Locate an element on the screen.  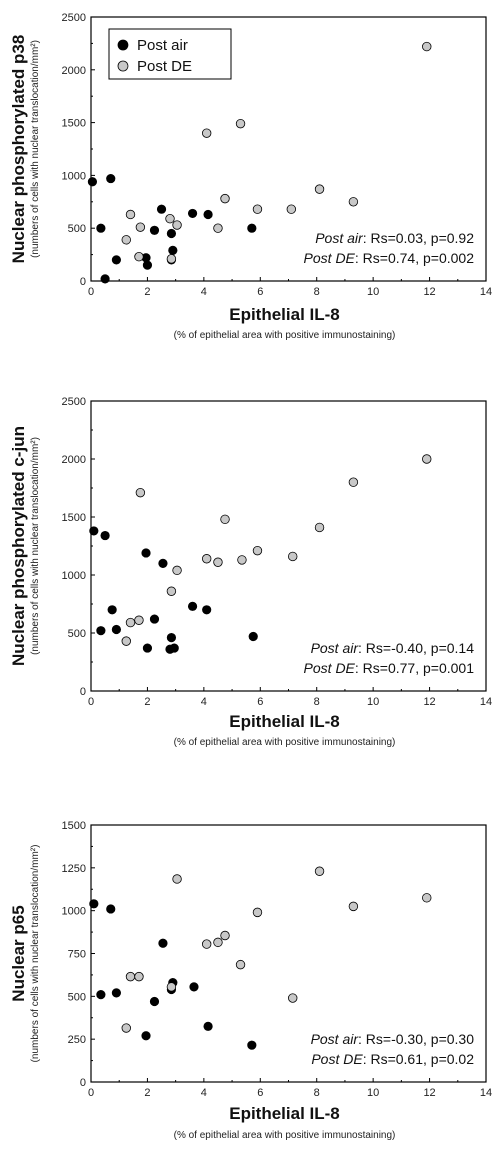
stats-annotation: Post air: Rs=0.03, p=0.92 is located at coordinates (394, 238).